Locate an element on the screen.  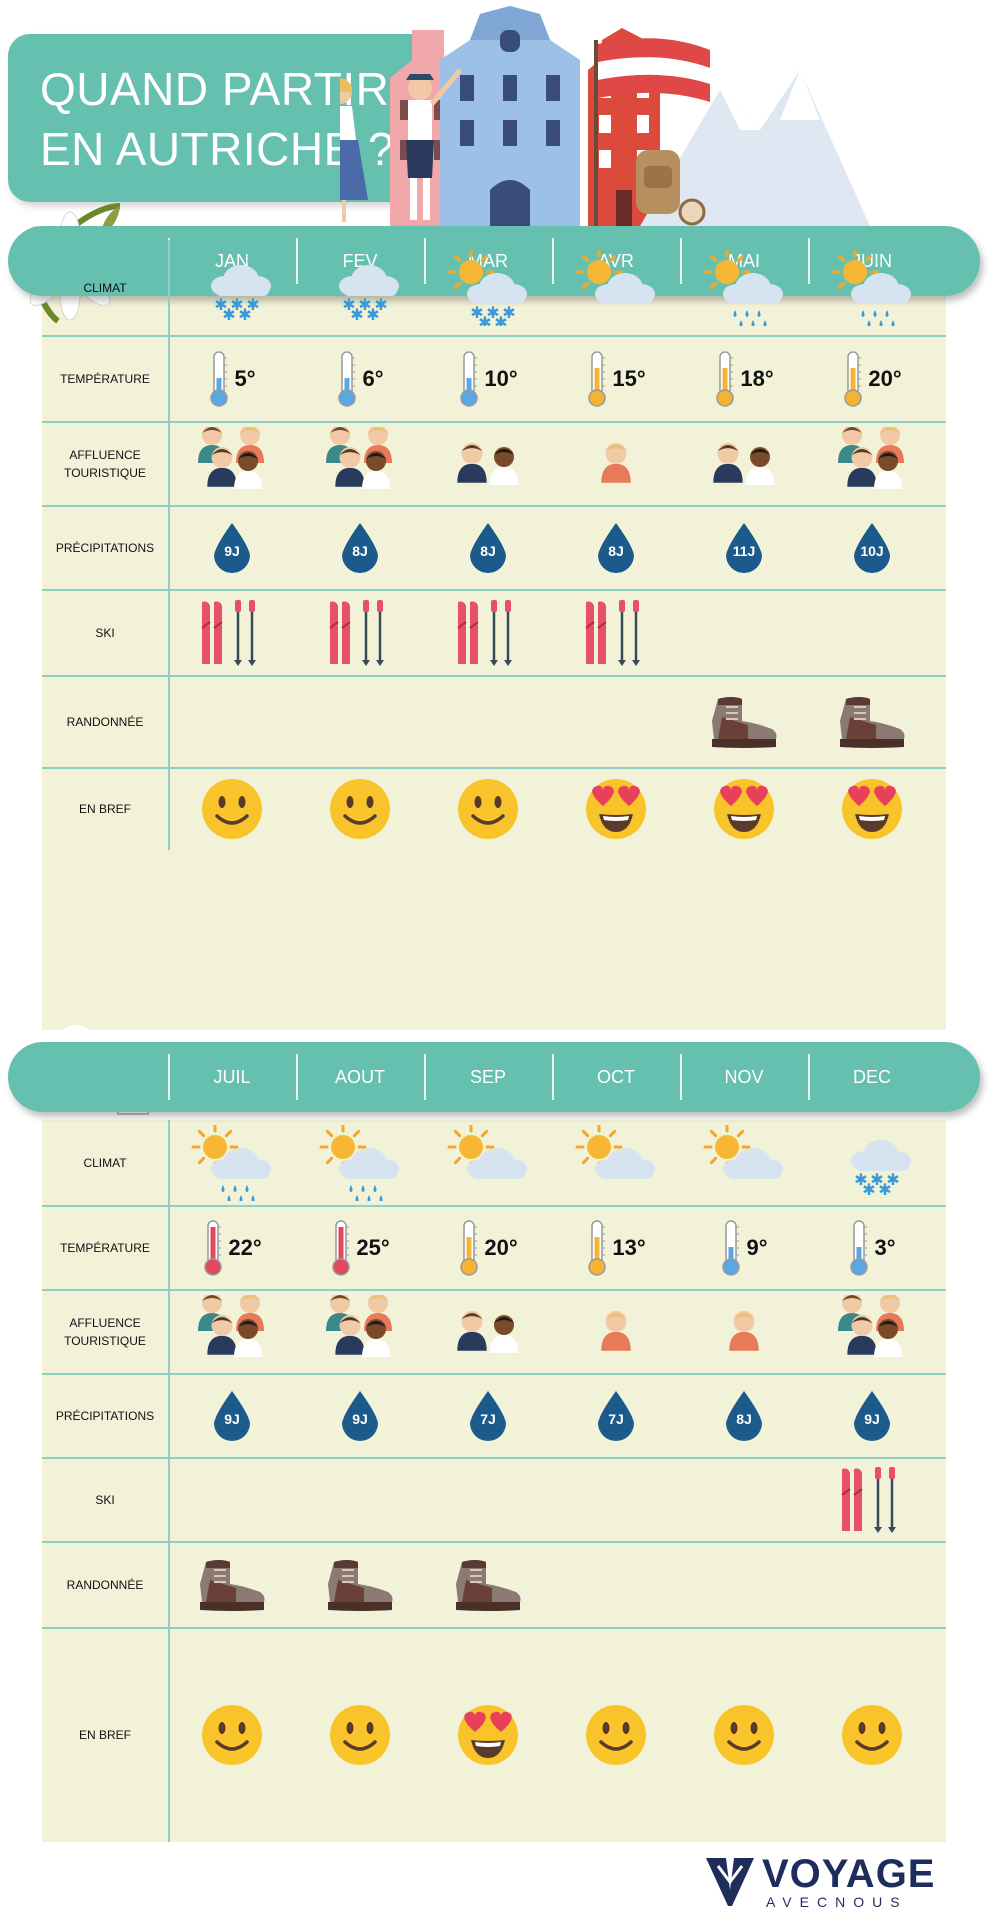
precipitation-cell-mar: 8J is located at coordinates (488, 548).